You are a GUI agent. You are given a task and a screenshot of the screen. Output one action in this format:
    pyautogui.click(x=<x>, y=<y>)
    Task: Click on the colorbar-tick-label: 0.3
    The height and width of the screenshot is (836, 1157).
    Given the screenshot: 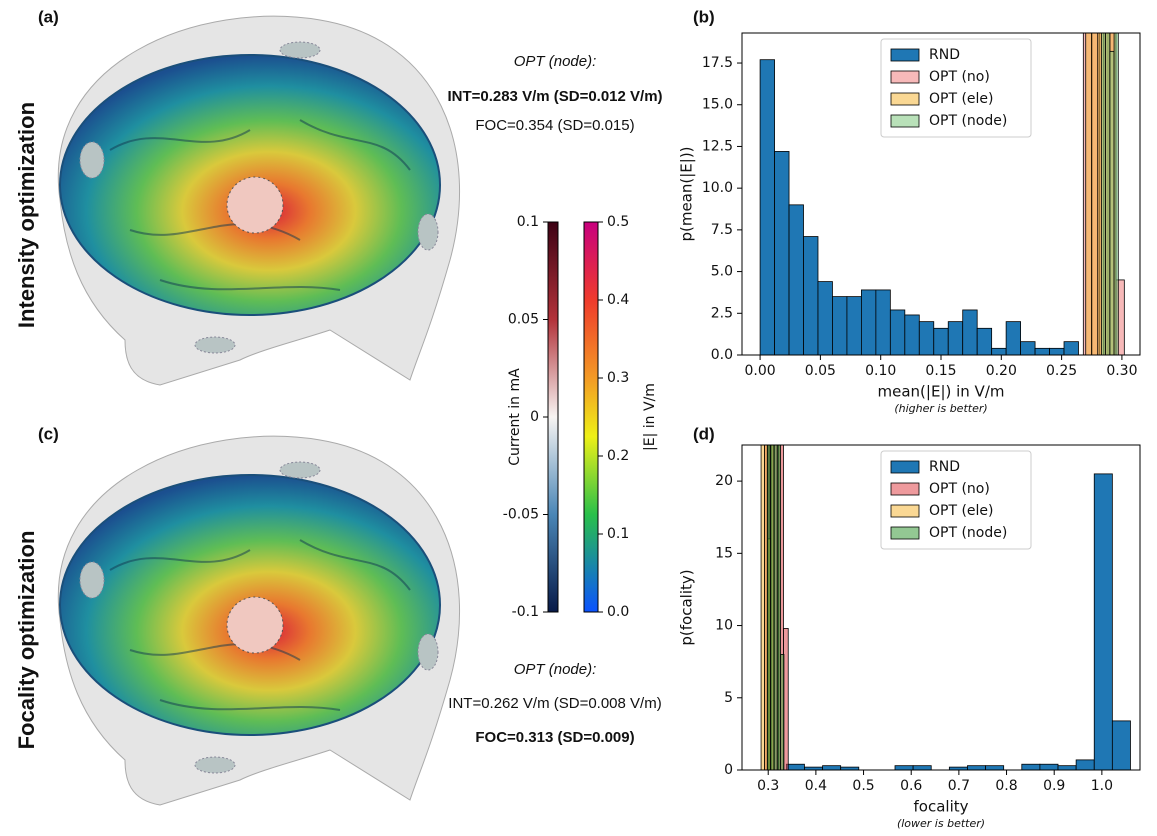 What is the action you would take?
    pyautogui.click(x=618, y=378)
    